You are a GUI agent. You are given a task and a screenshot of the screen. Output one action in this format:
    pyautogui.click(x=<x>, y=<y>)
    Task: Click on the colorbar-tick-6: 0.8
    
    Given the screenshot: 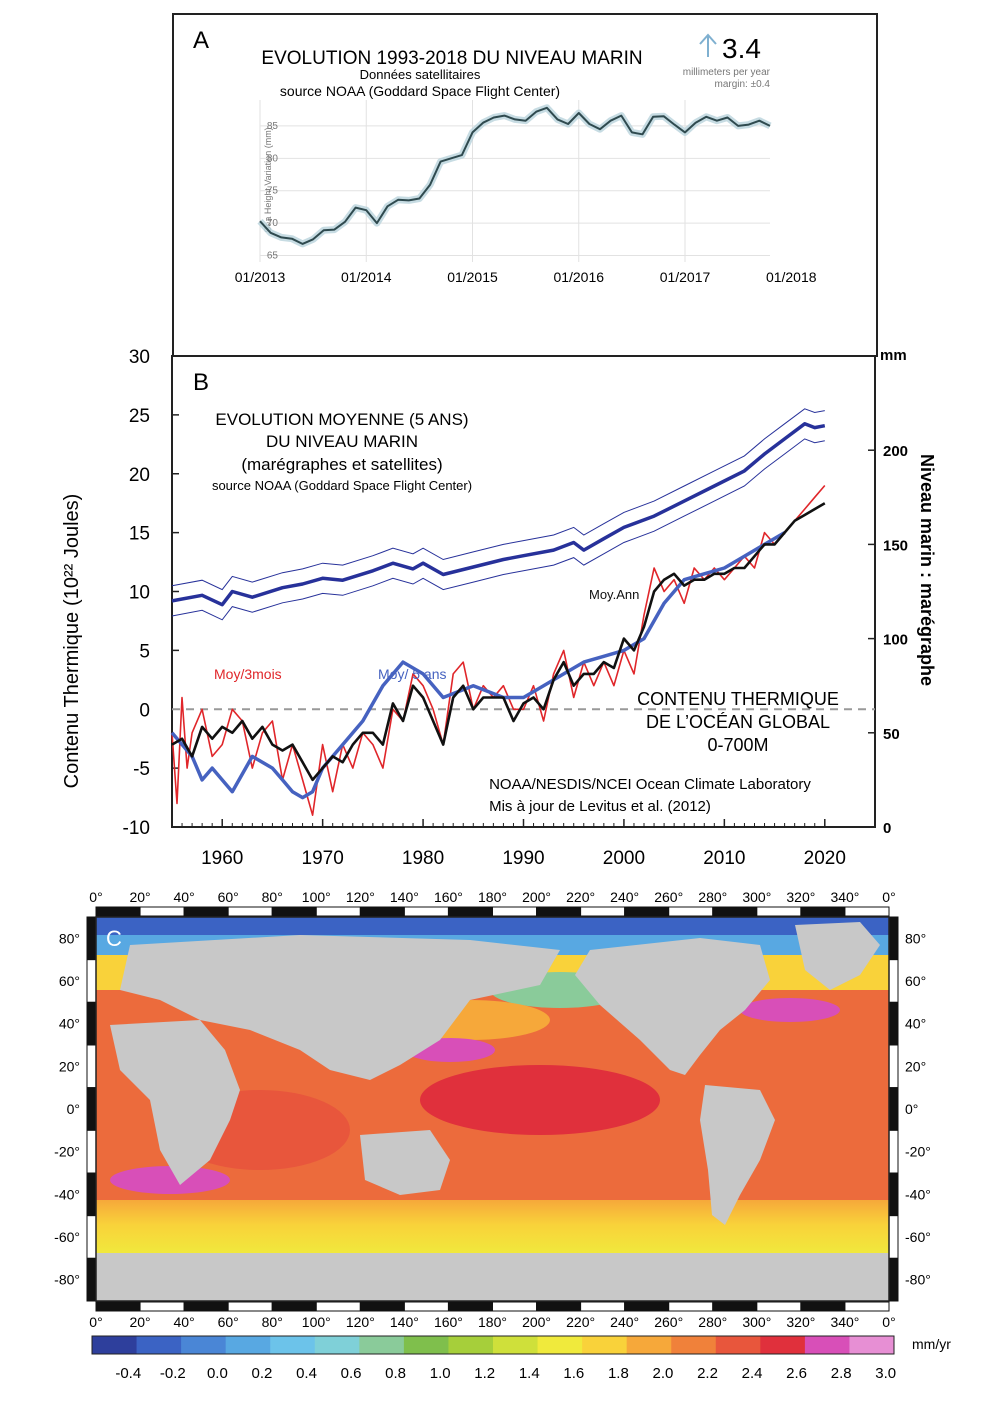 What is the action you would take?
    pyautogui.click(x=395, y=1373)
    